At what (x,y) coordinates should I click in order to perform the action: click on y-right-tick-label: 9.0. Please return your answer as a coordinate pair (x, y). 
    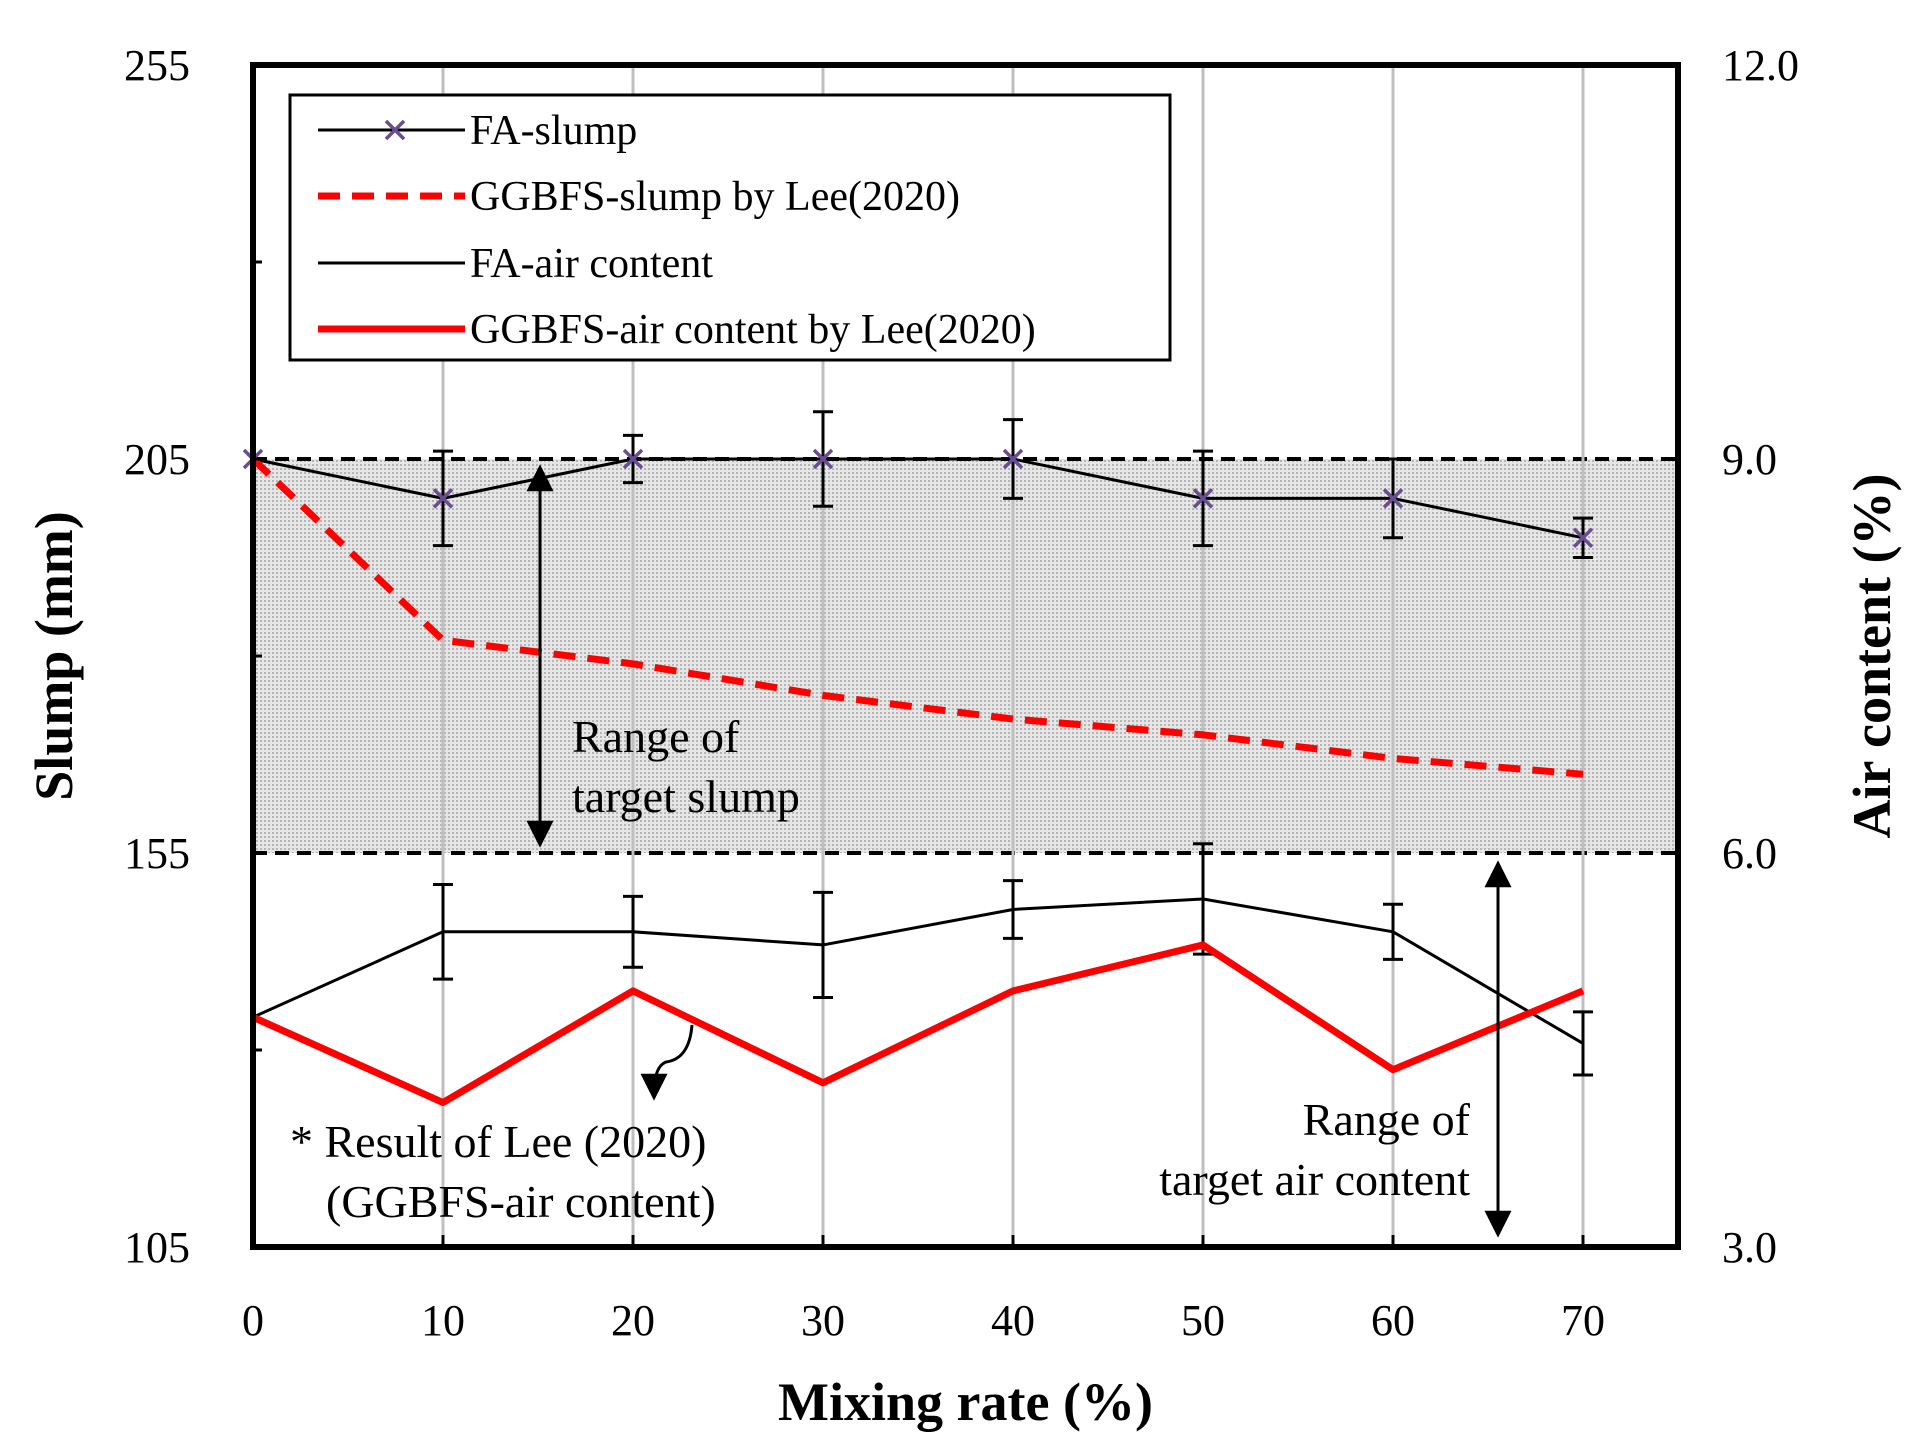
    Looking at the image, I should click on (1749, 459).